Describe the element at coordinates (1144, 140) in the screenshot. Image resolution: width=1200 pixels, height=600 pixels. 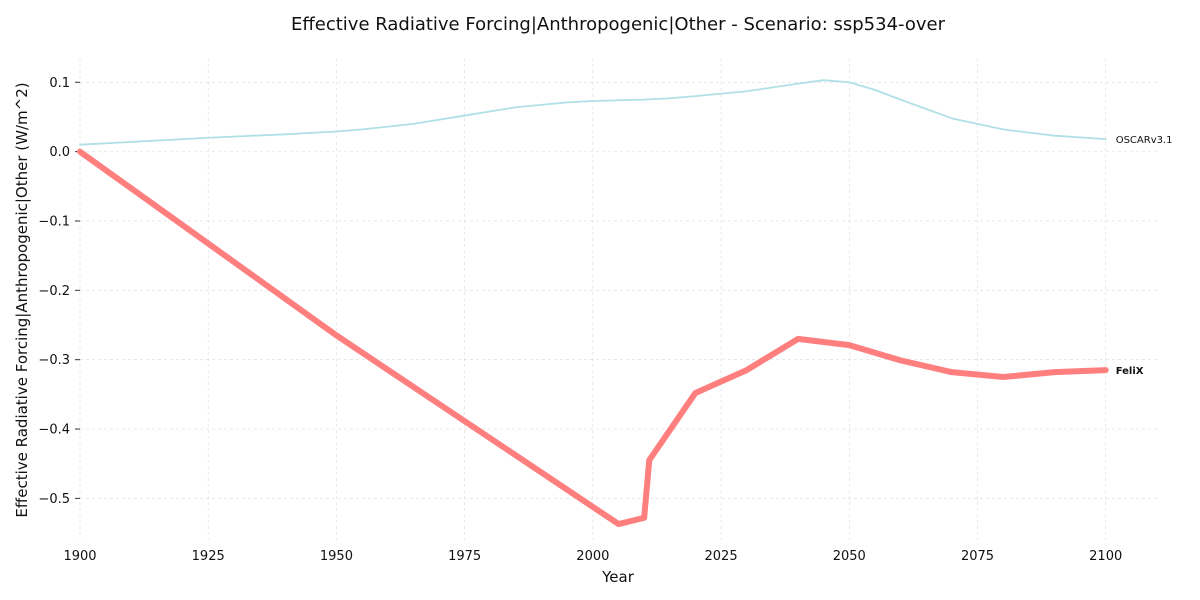
I see `series-end-label: OSCARv3.1` at that location.